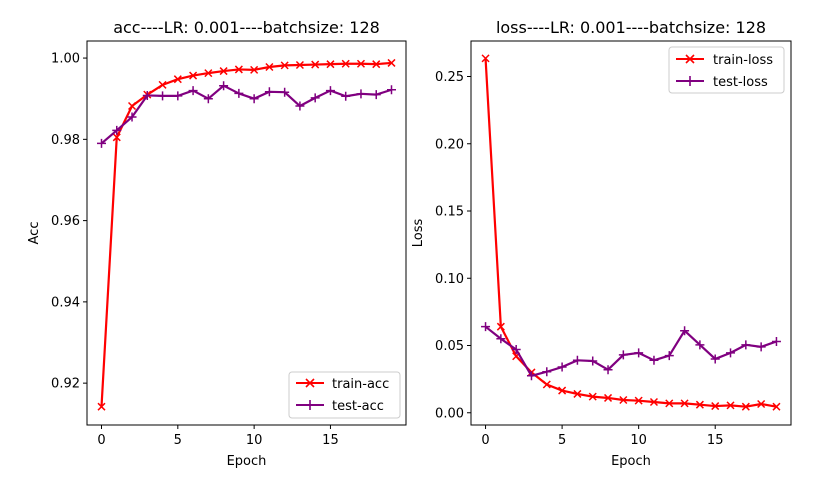  I want to click on loss-y-tick-label: 0.00, so click(449, 413).